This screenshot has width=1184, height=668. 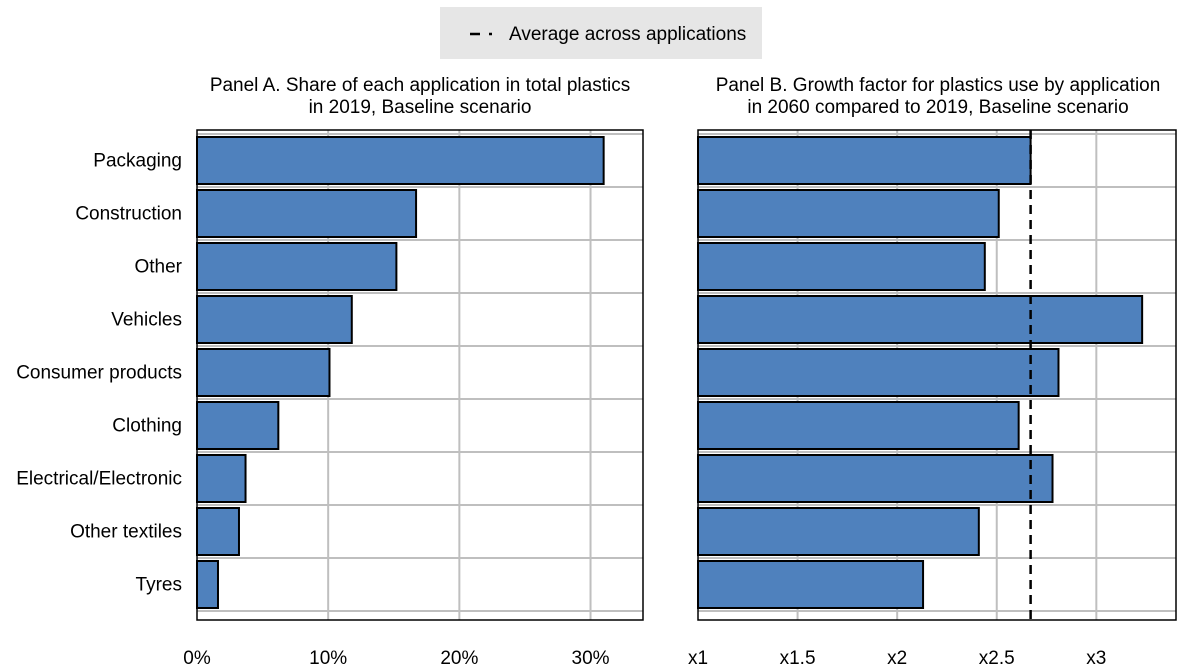 What do you see at coordinates (328, 658) in the screenshot?
I see `x-tick-label: 10%` at bounding box center [328, 658].